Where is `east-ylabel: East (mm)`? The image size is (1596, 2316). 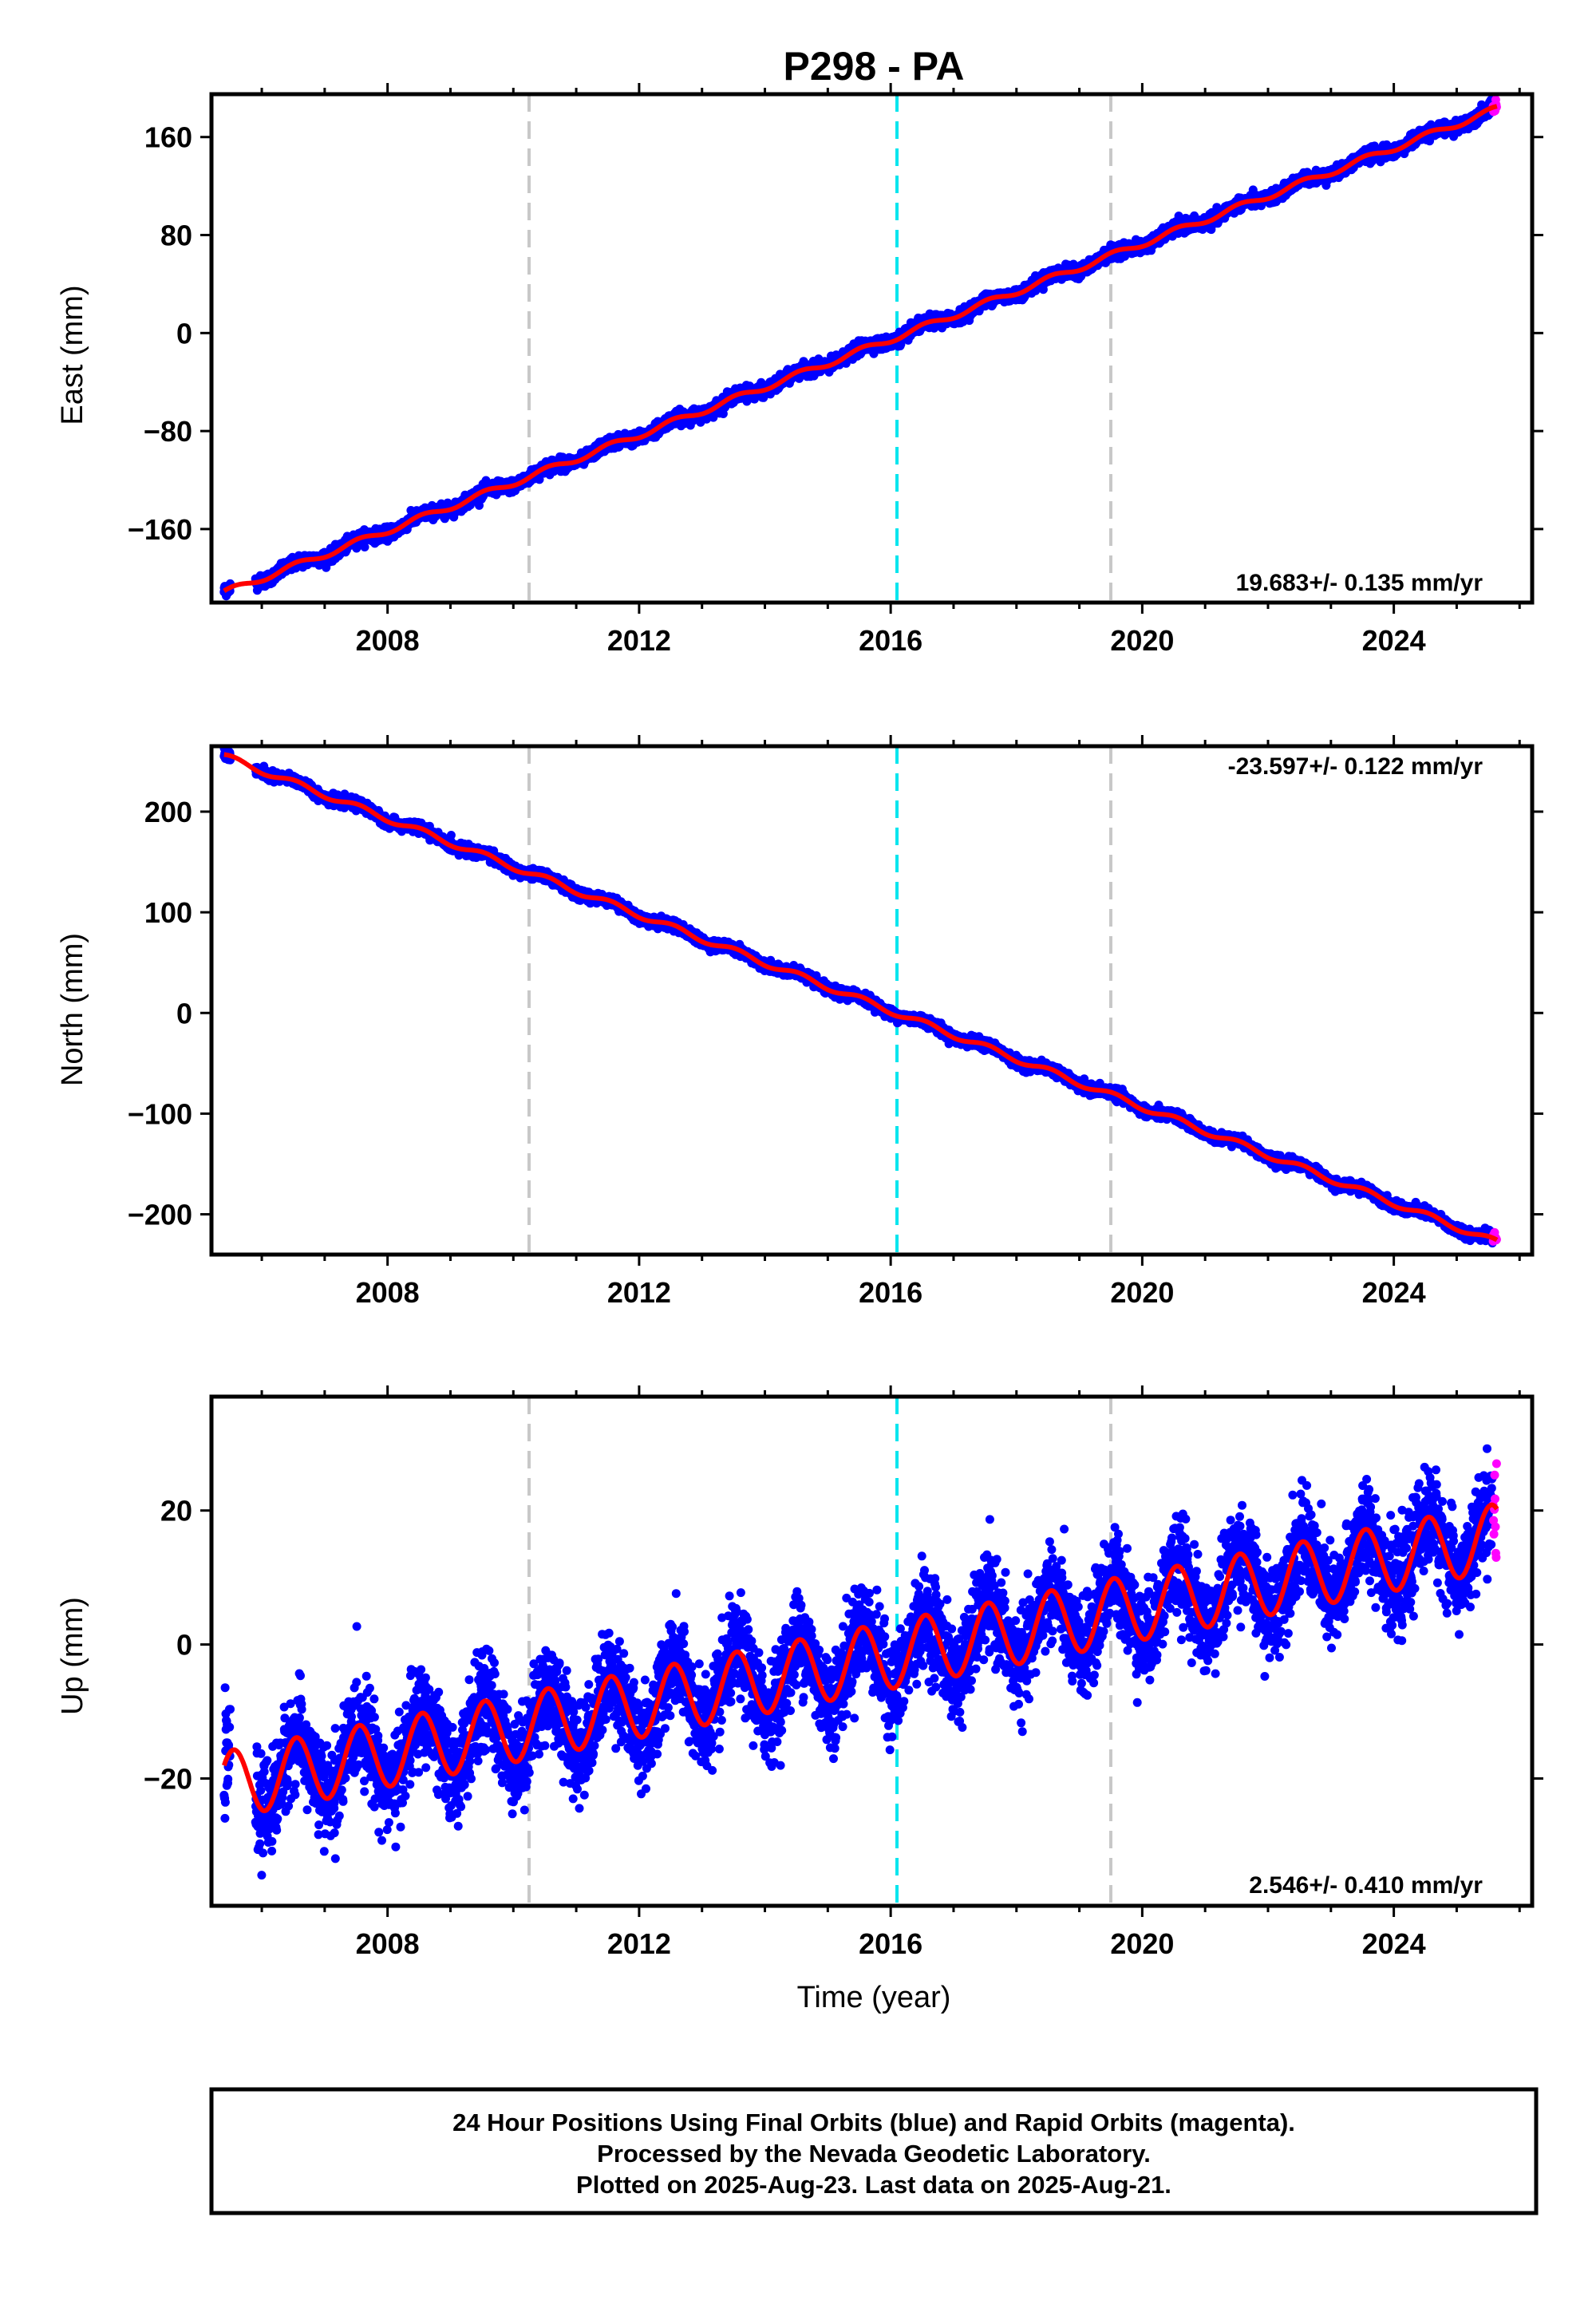 east-ylabel: East (mm) is located at coordinates (72, 355).